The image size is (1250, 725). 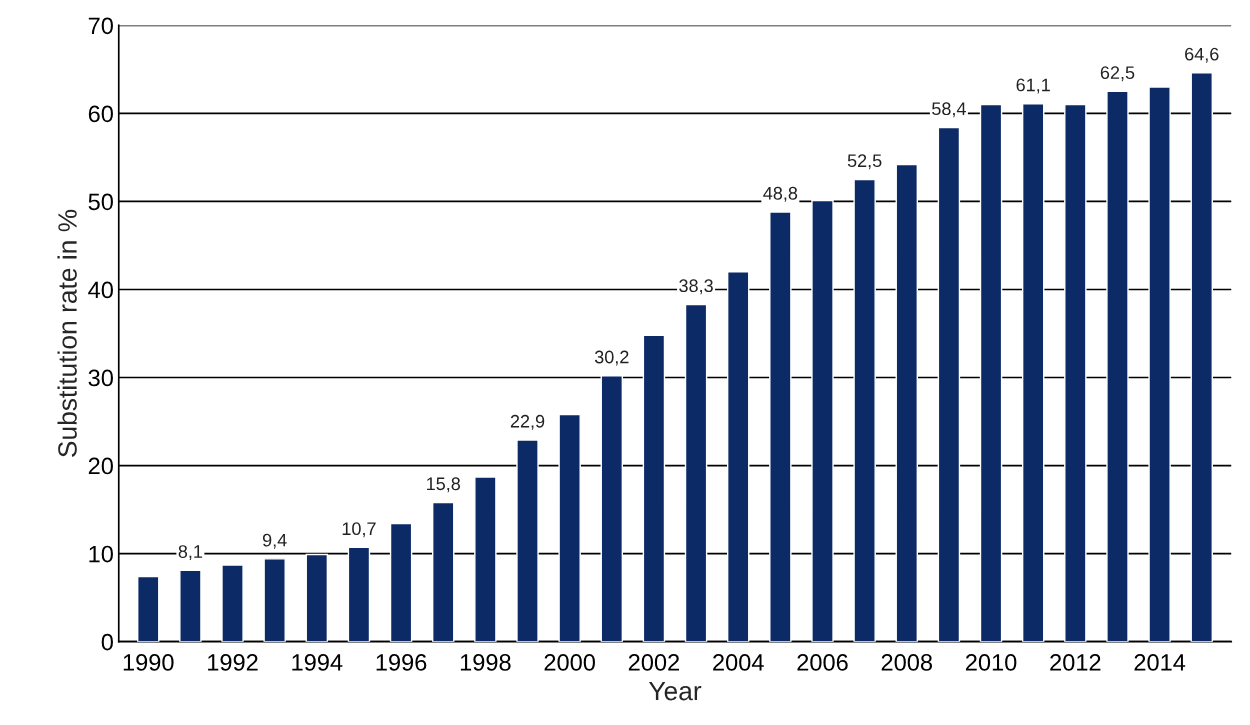 What do you see at coordinates (611, 358) in the screenshot?
I see `data-label: 30,2` at bounding box center [611, 358].